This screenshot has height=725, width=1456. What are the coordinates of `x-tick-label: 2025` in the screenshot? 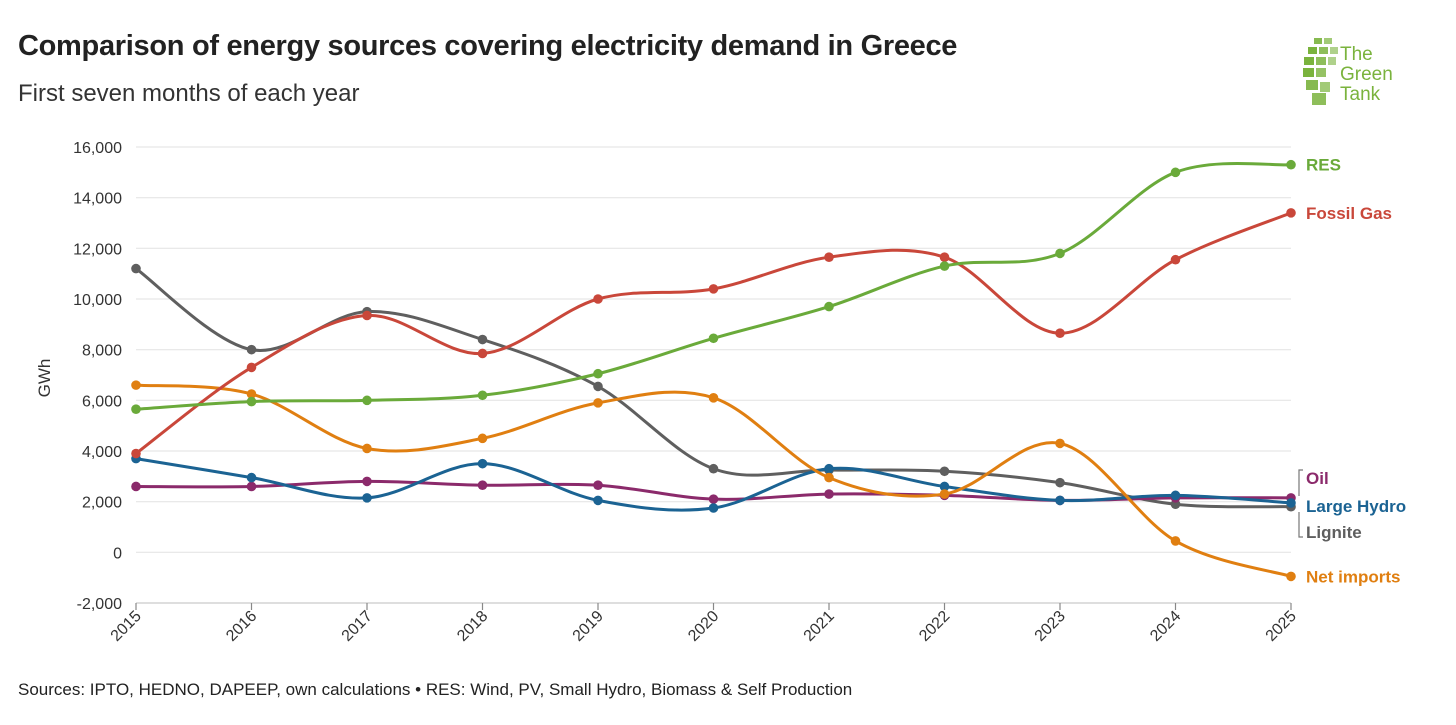 It's located at (1281, 626).